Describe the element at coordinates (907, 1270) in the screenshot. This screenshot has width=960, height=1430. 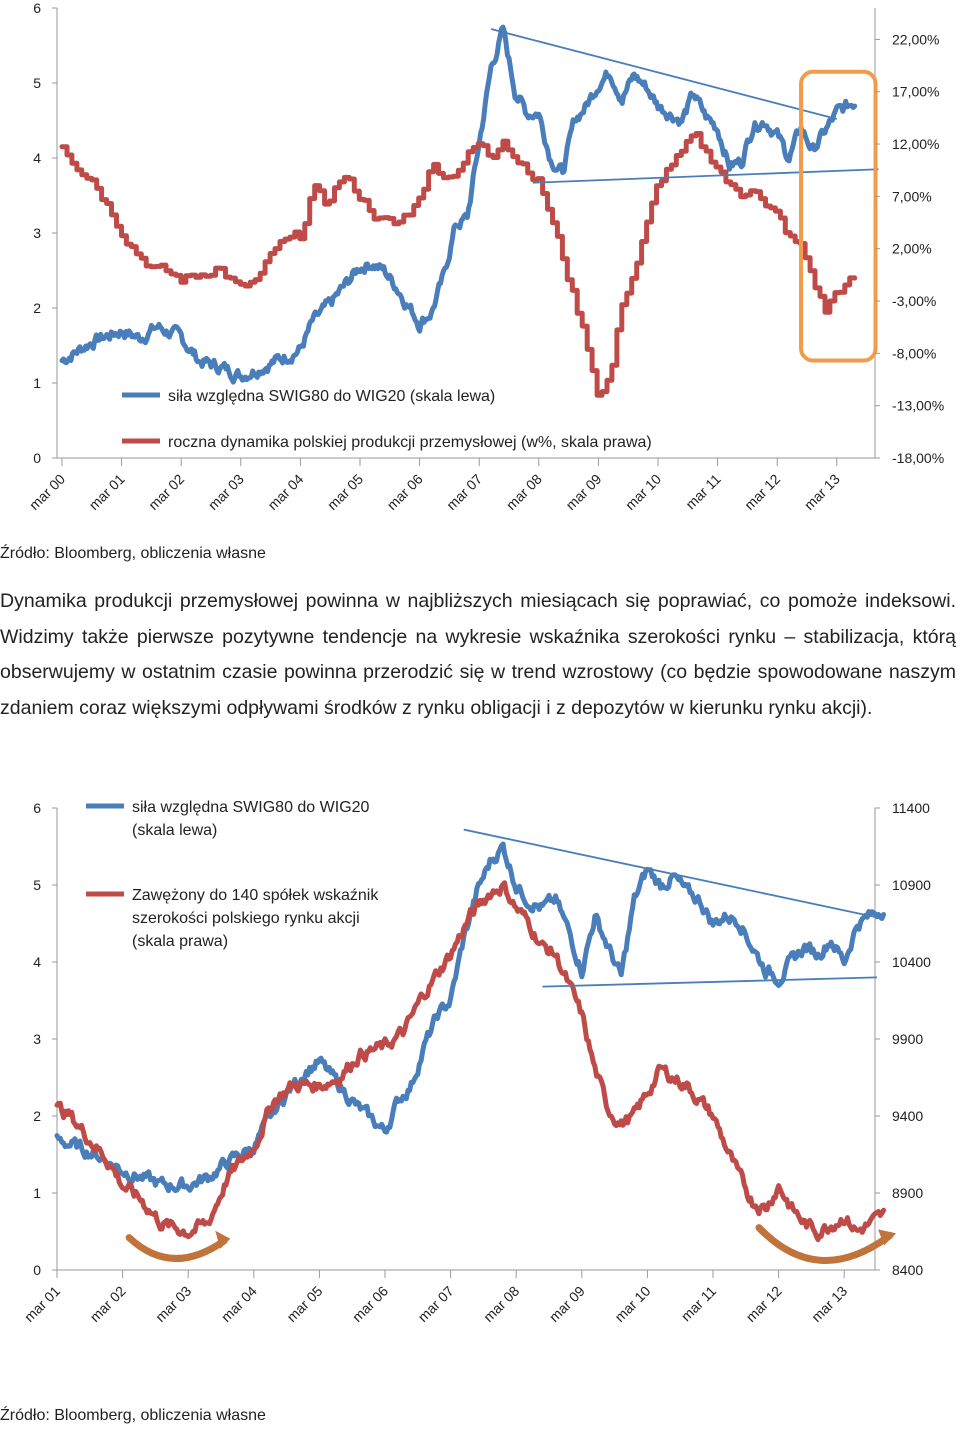
I see `right-tick-label: 8400` at that location.